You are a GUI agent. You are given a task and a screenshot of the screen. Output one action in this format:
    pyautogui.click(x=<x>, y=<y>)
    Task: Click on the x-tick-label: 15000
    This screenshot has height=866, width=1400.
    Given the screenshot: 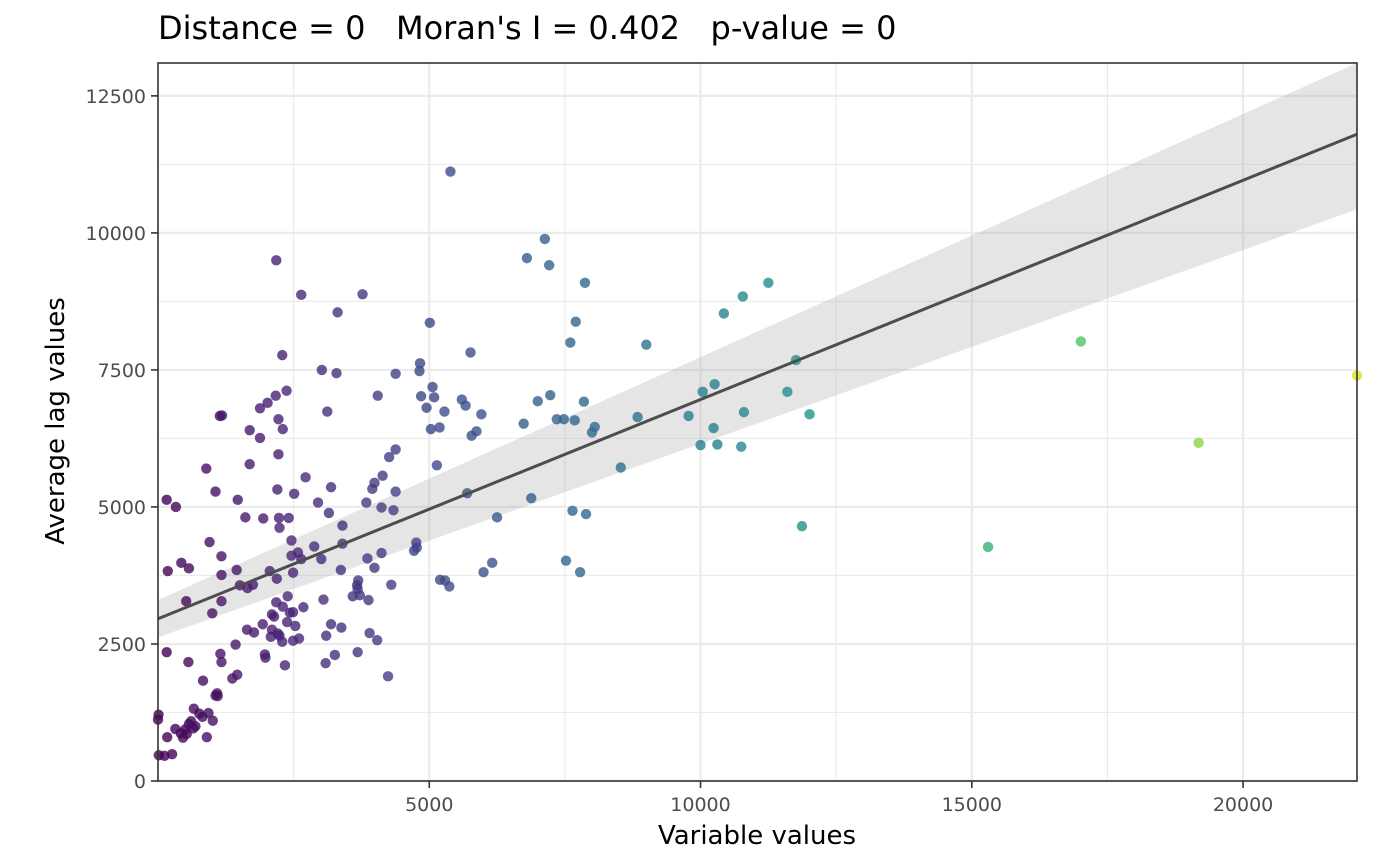 What is the action you would take?
    pyautogui.click(x=972, y=805)
    